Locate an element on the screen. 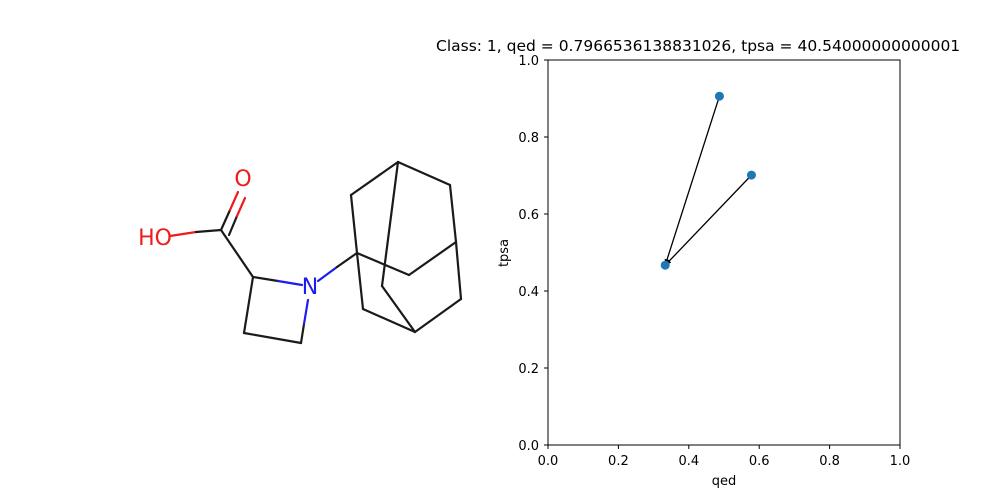  atom-labels: O HO N is located at coordinates (228, 233).